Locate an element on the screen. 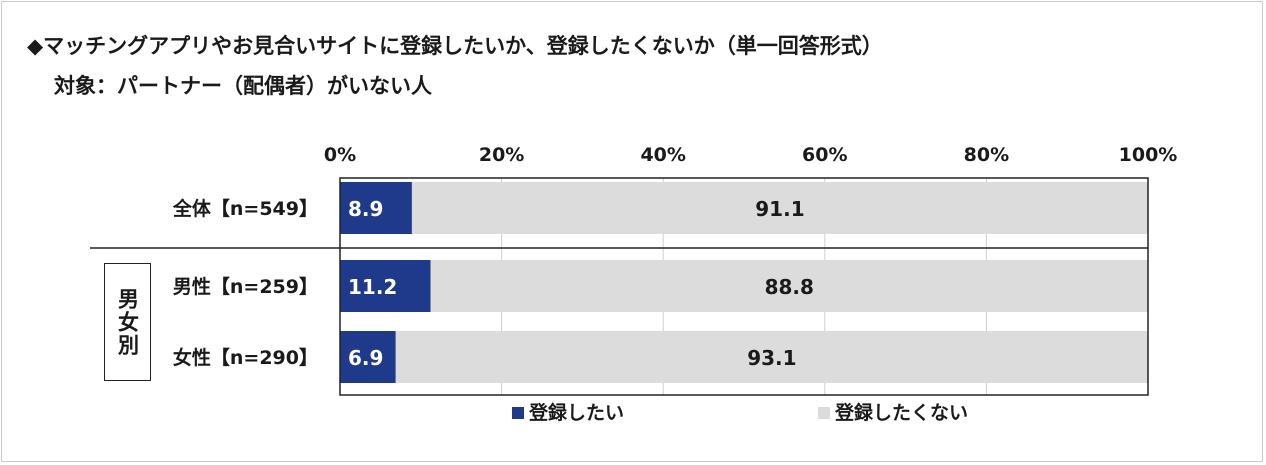 This screenshot has height=465, width=1266. data-label: 6.9 is located at coordinates (365, 358).